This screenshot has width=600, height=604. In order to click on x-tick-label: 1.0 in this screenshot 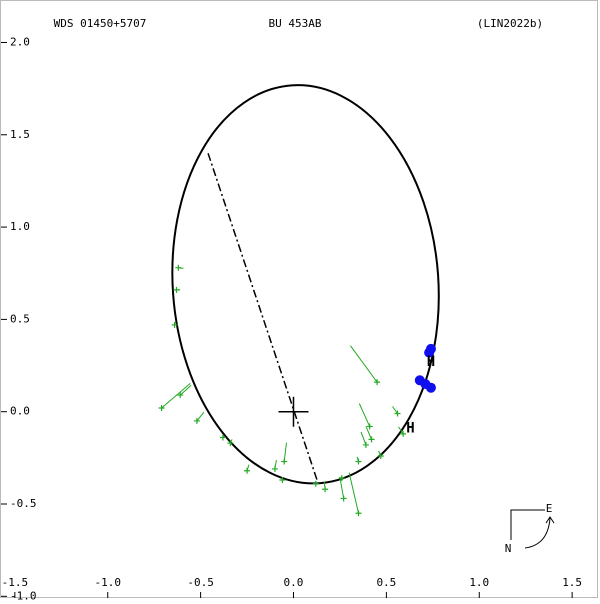, I will do `click(479, 582)`.